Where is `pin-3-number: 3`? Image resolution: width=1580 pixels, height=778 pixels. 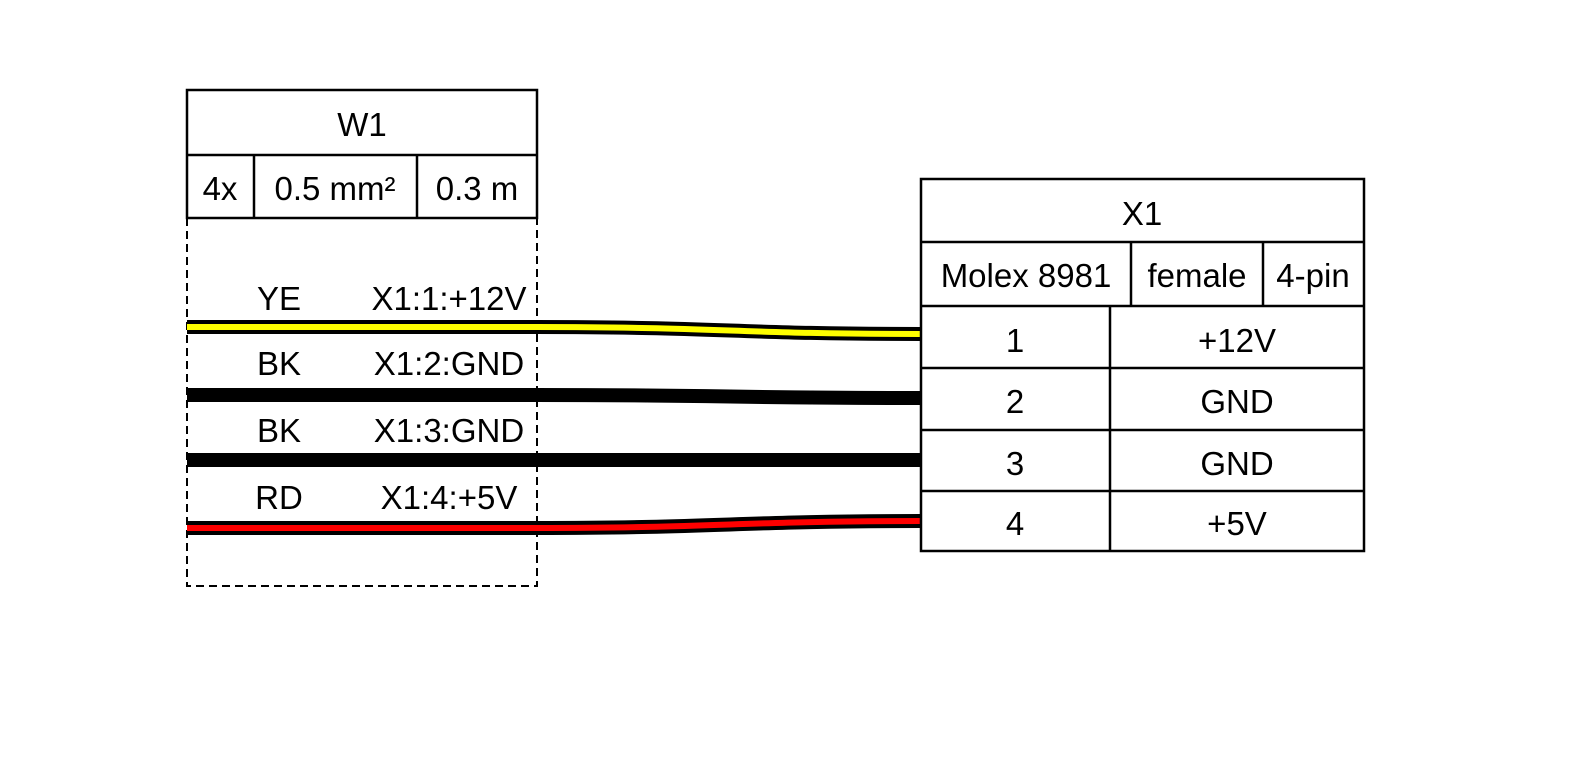 pin-3-number: 3 is located at coordinates (1015, 463).